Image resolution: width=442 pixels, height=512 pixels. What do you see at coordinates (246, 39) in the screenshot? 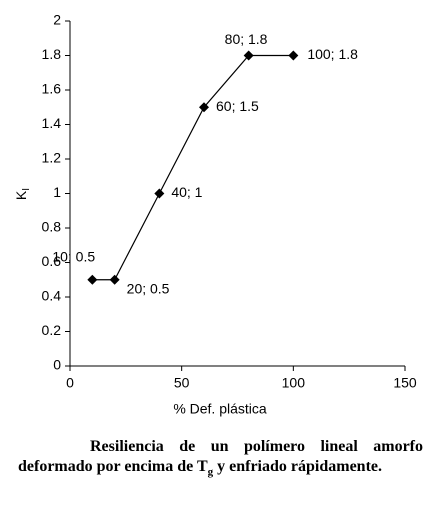
I see `data-label: 80; 1.8` at bounding box center [246, 39].